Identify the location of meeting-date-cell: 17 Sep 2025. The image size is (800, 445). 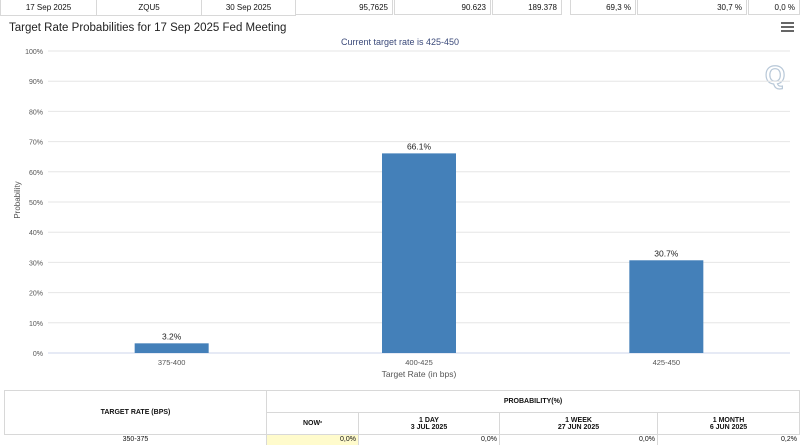
(48, 8).